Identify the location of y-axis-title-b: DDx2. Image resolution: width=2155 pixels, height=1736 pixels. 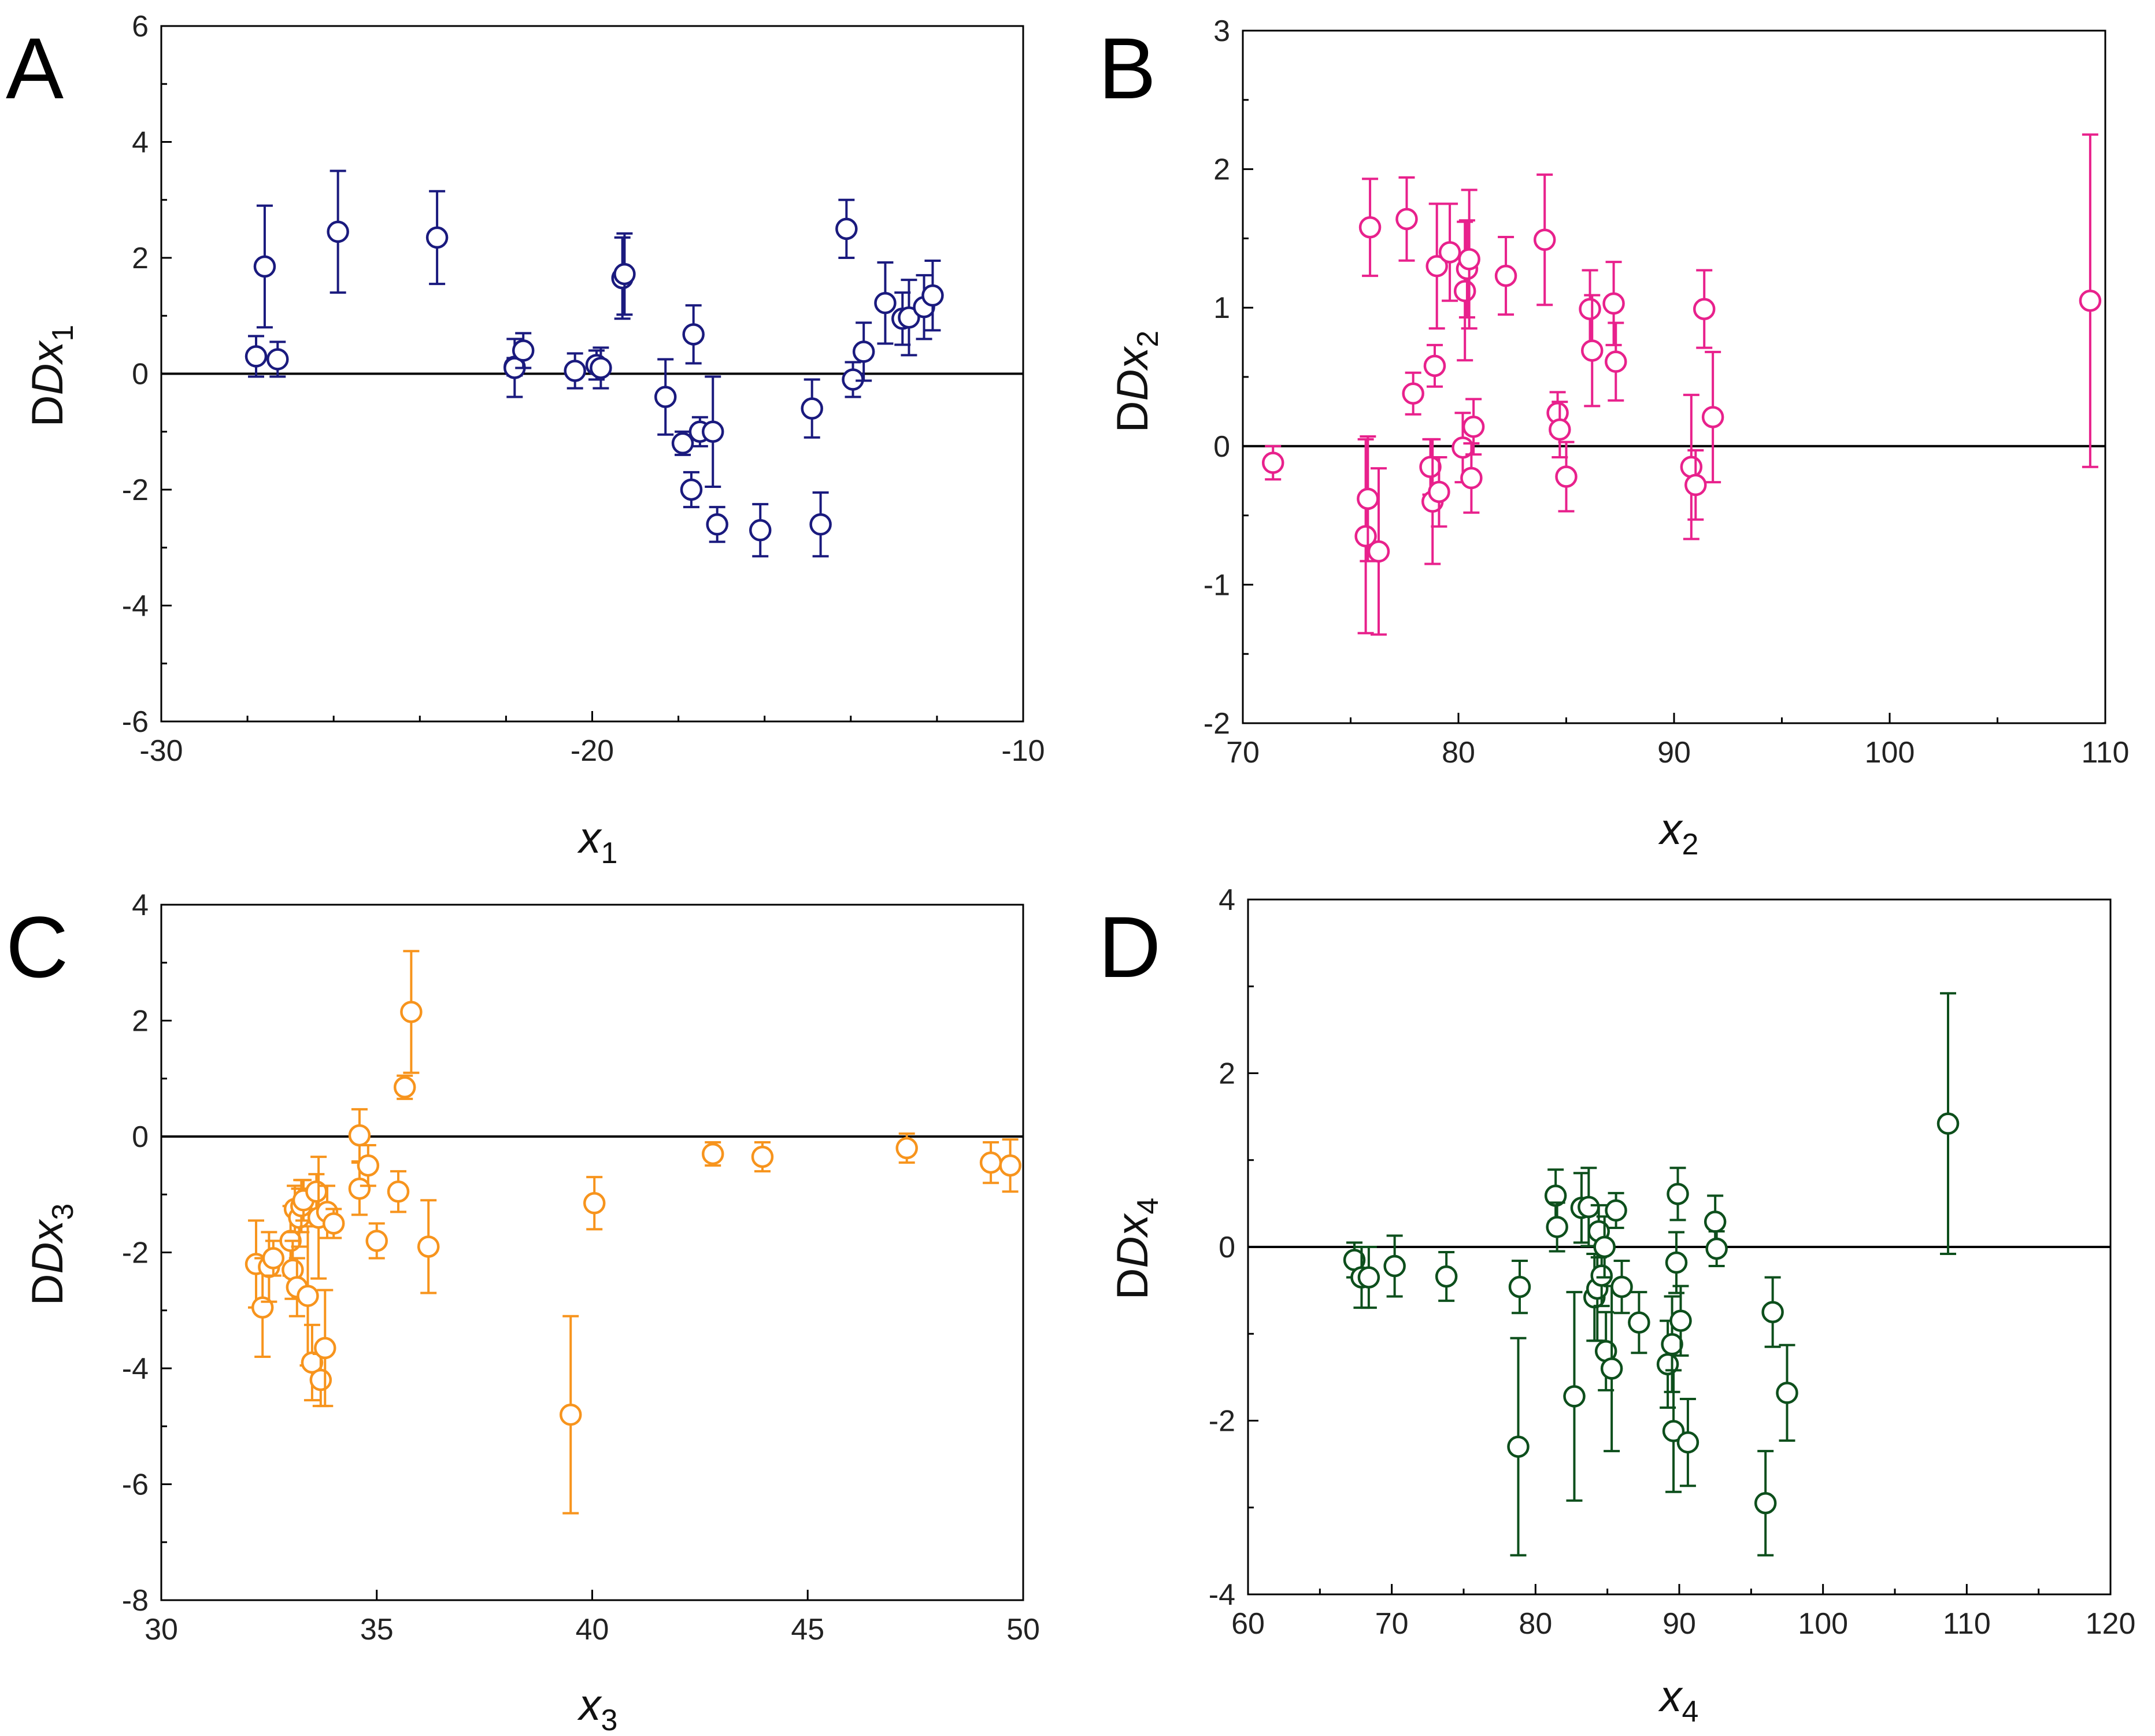
(1136, 382).